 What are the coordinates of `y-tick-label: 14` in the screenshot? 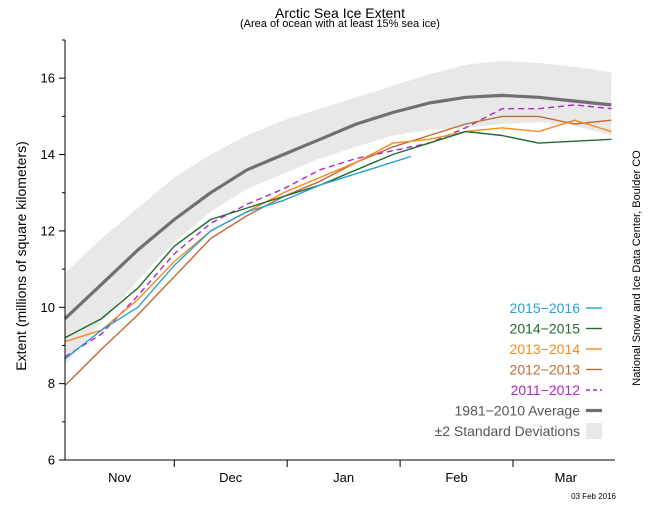 It's located at (48, 154).